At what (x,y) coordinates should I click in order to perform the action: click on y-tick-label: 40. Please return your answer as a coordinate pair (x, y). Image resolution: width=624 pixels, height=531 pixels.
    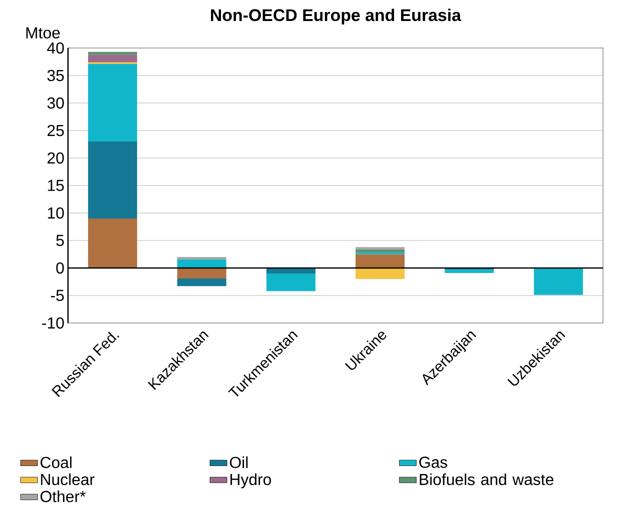
    Looking at the image, I should click on (55, 48).